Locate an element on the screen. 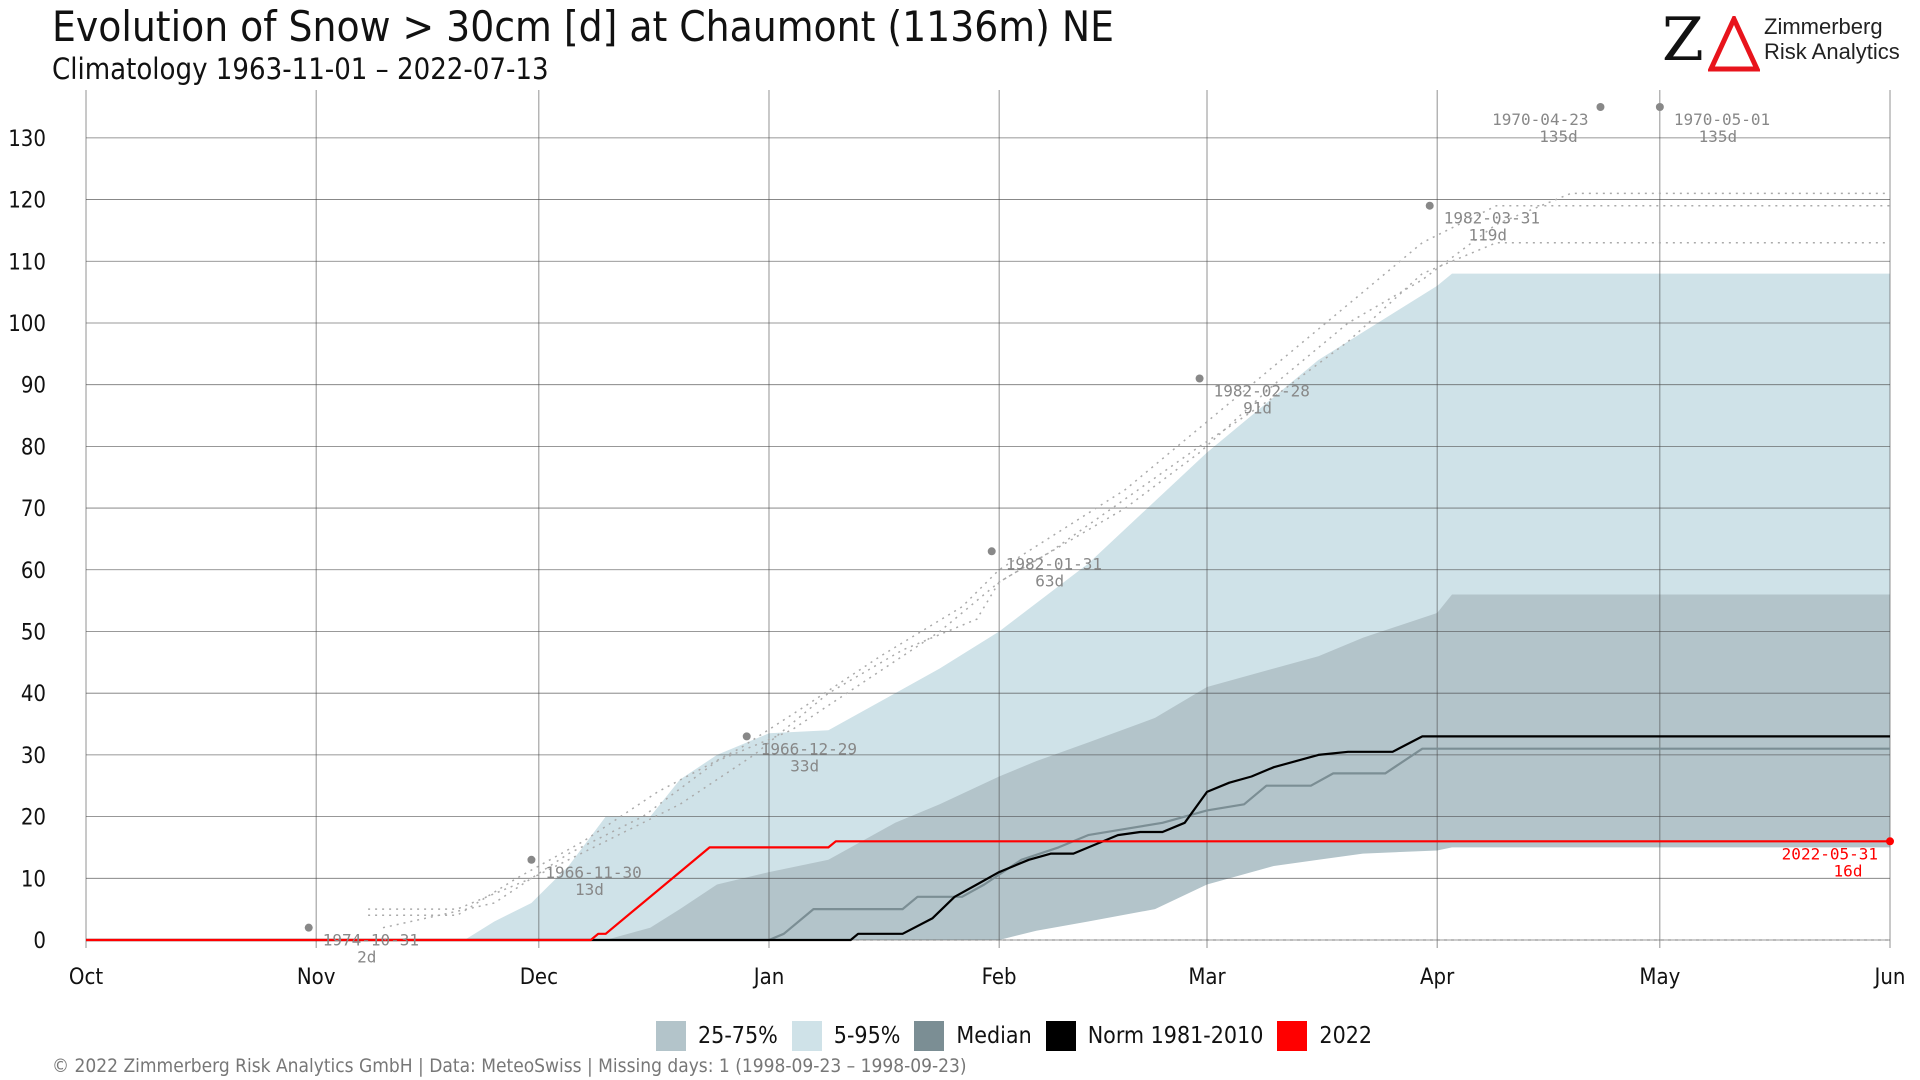  legend-label-median: Median is located at coordinates (994, 1036).